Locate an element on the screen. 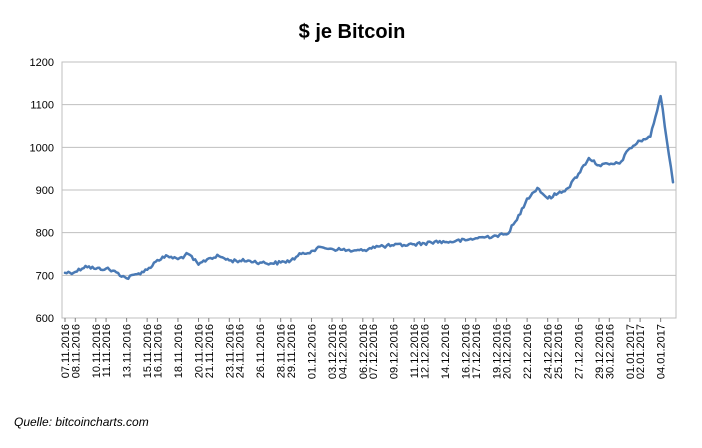 Image resolution: width=702 pixels, height=448 pixels. x-tick-label: 16.11.2016 is located at coordinates (158, 351).